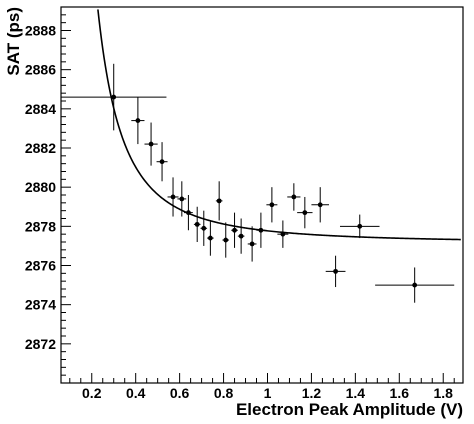 Image resolution: width=474 pixels, height=424 pixels. Describe the element at coordinates (312, 393) in the screenshot. I see `x-tick-label: 1.2` at that location.